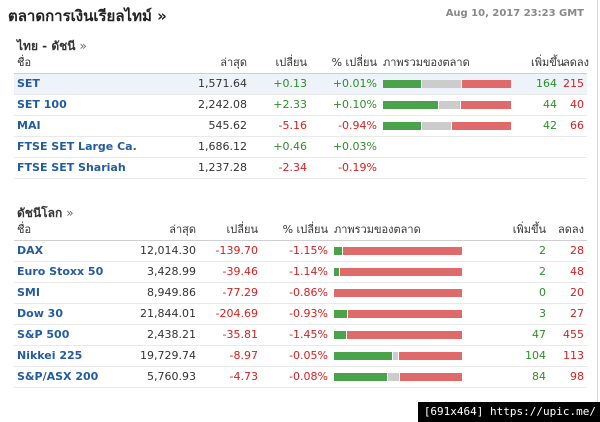 This screenshot has width=600, height=422. Describe the element at coordinates (345, 105) in the screenshot. I see `percent-change-value: +0.10%` at that location.